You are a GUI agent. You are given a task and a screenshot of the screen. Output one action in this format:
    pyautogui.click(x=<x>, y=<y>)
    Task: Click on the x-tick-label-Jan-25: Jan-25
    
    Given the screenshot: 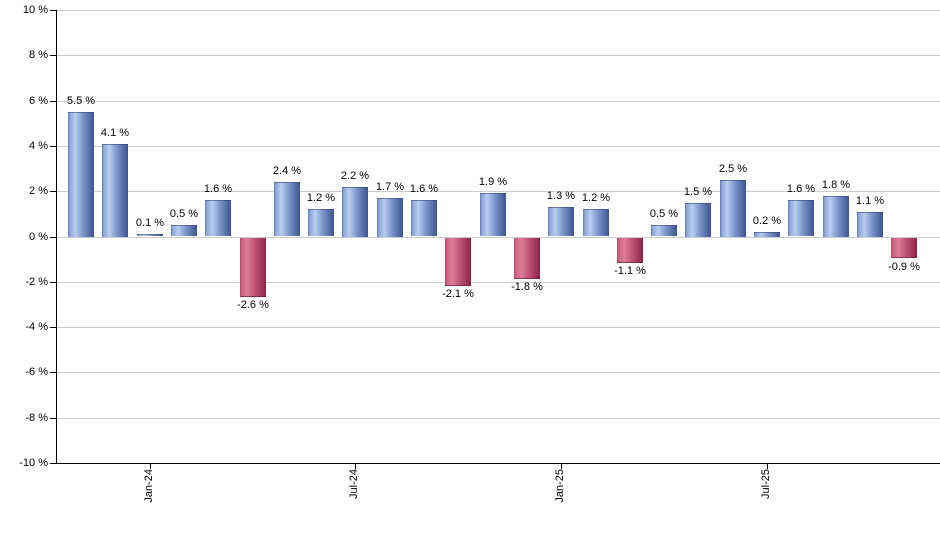 What is the action you would take?
    pyautogui.click(x=560, y=486)
    